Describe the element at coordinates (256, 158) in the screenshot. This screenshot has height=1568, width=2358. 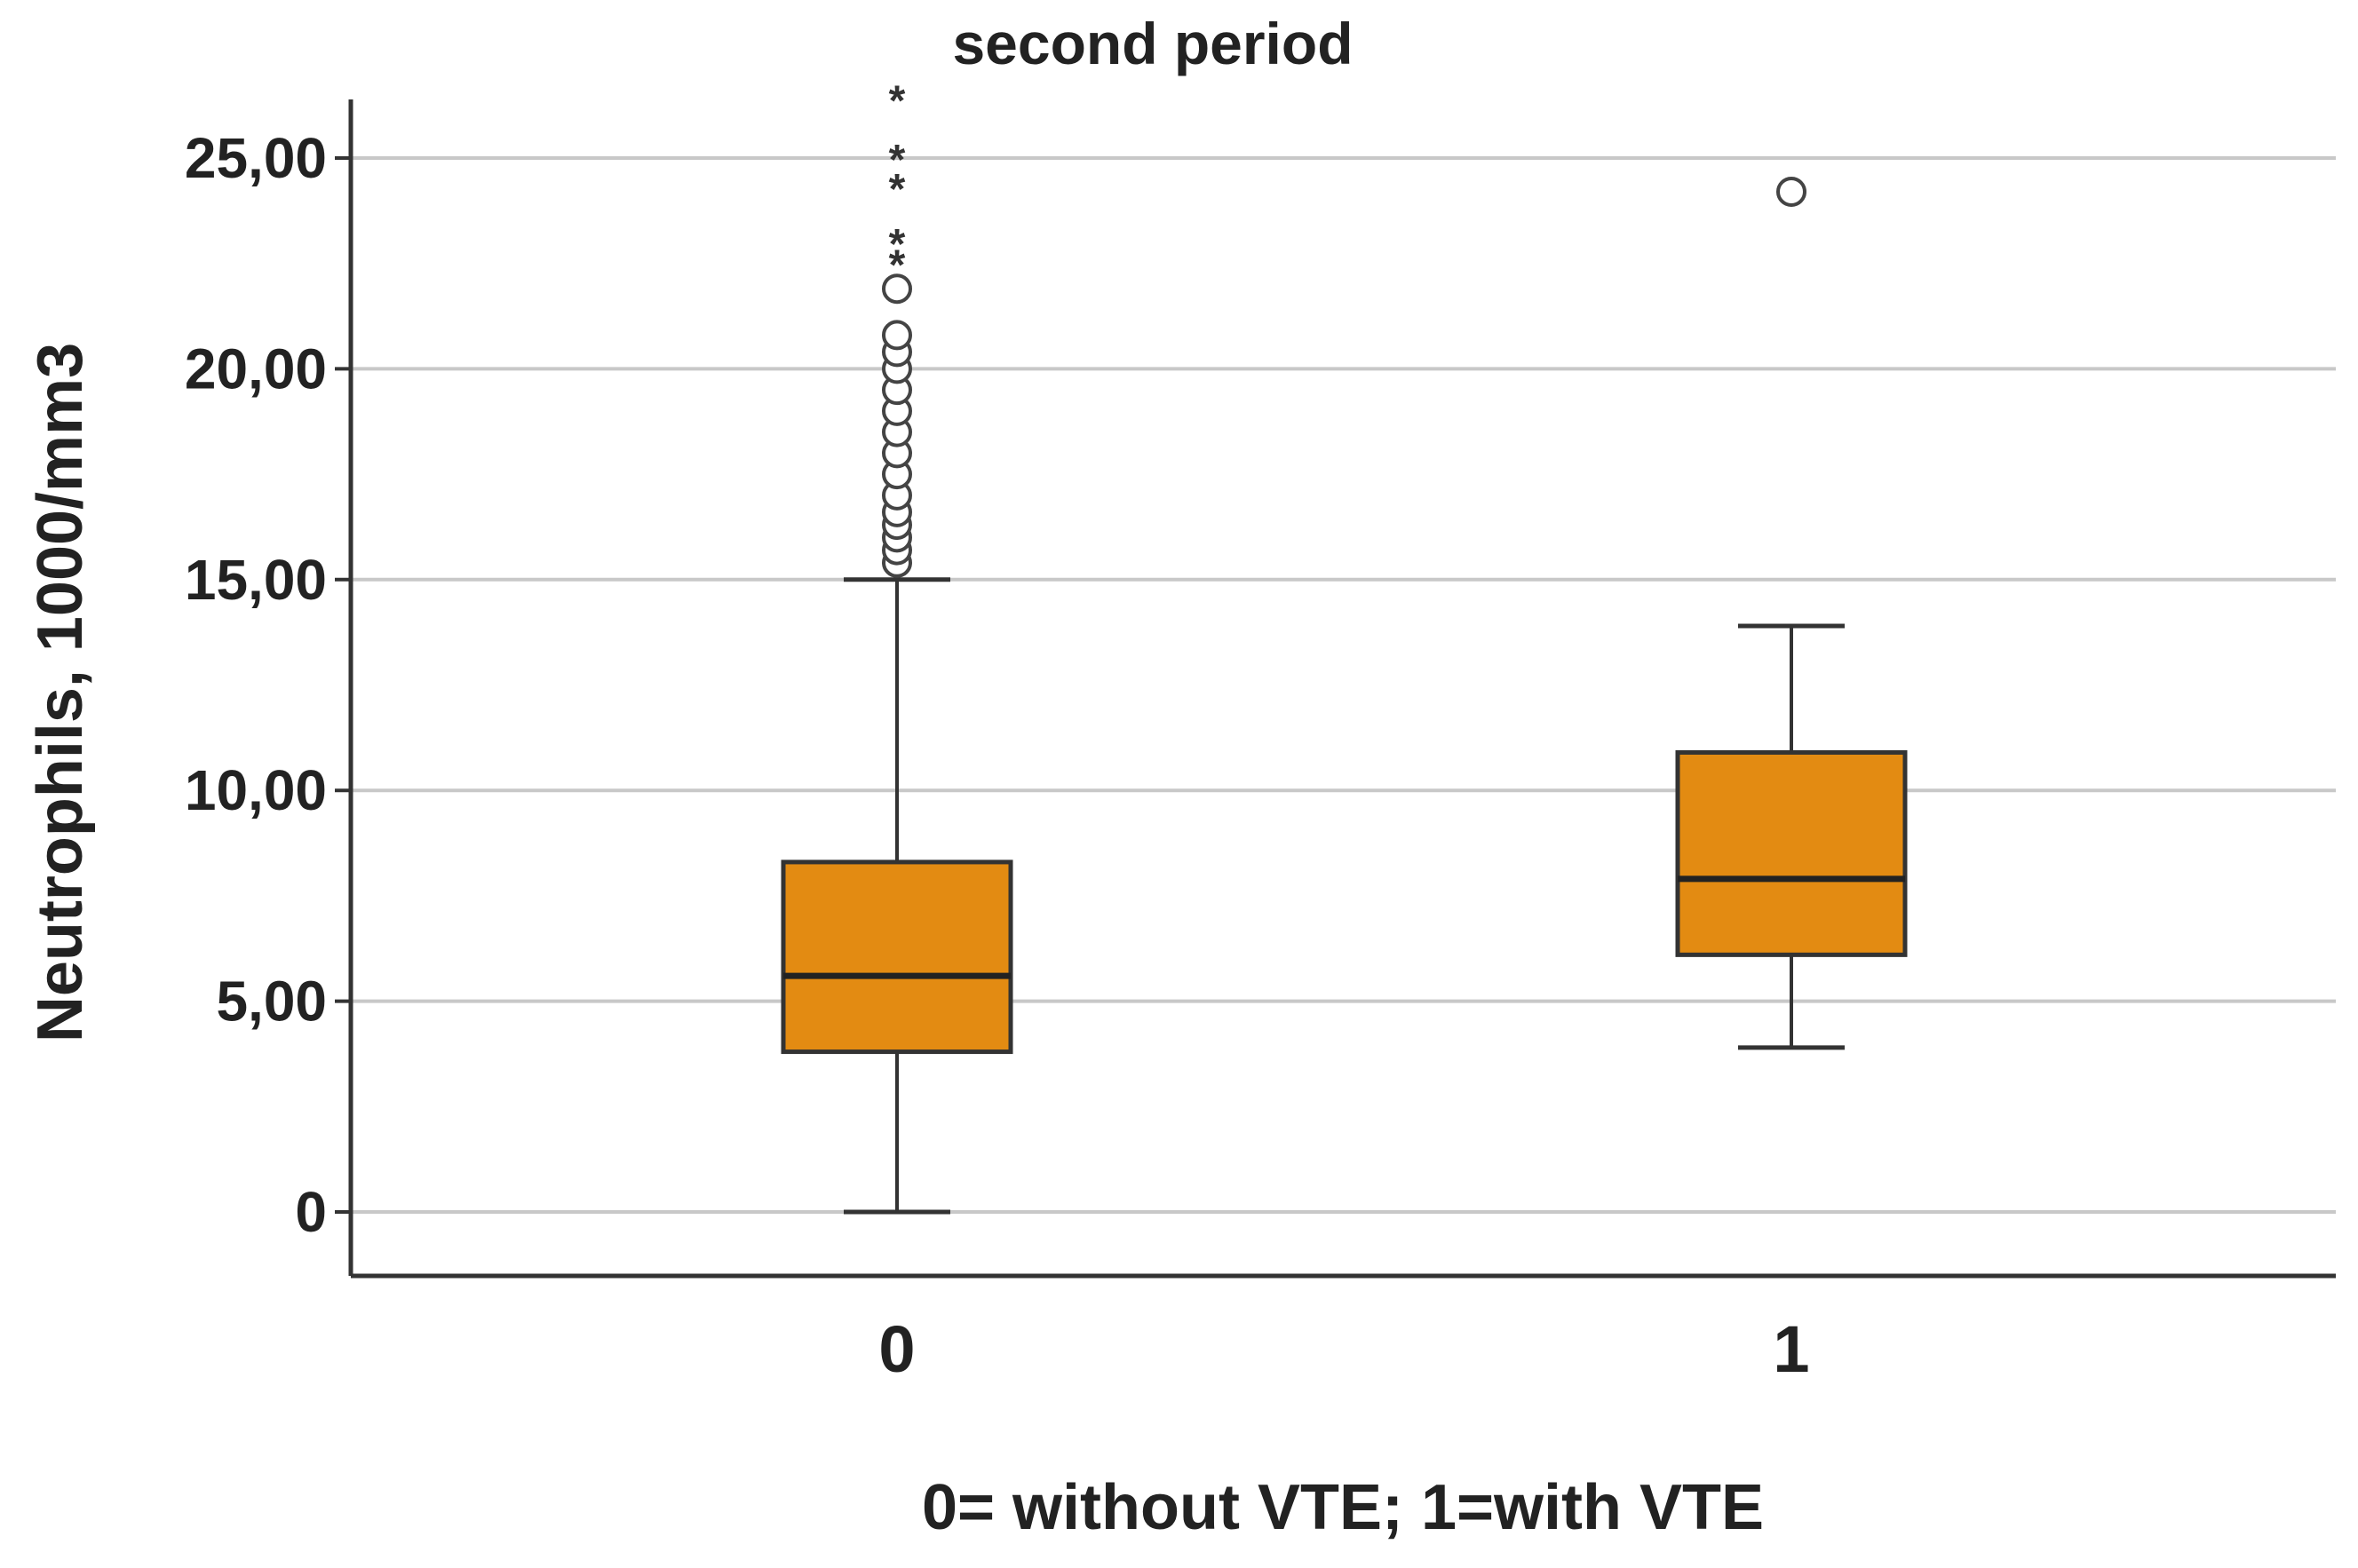
I see `y-tick-label: 25,00` at that location.